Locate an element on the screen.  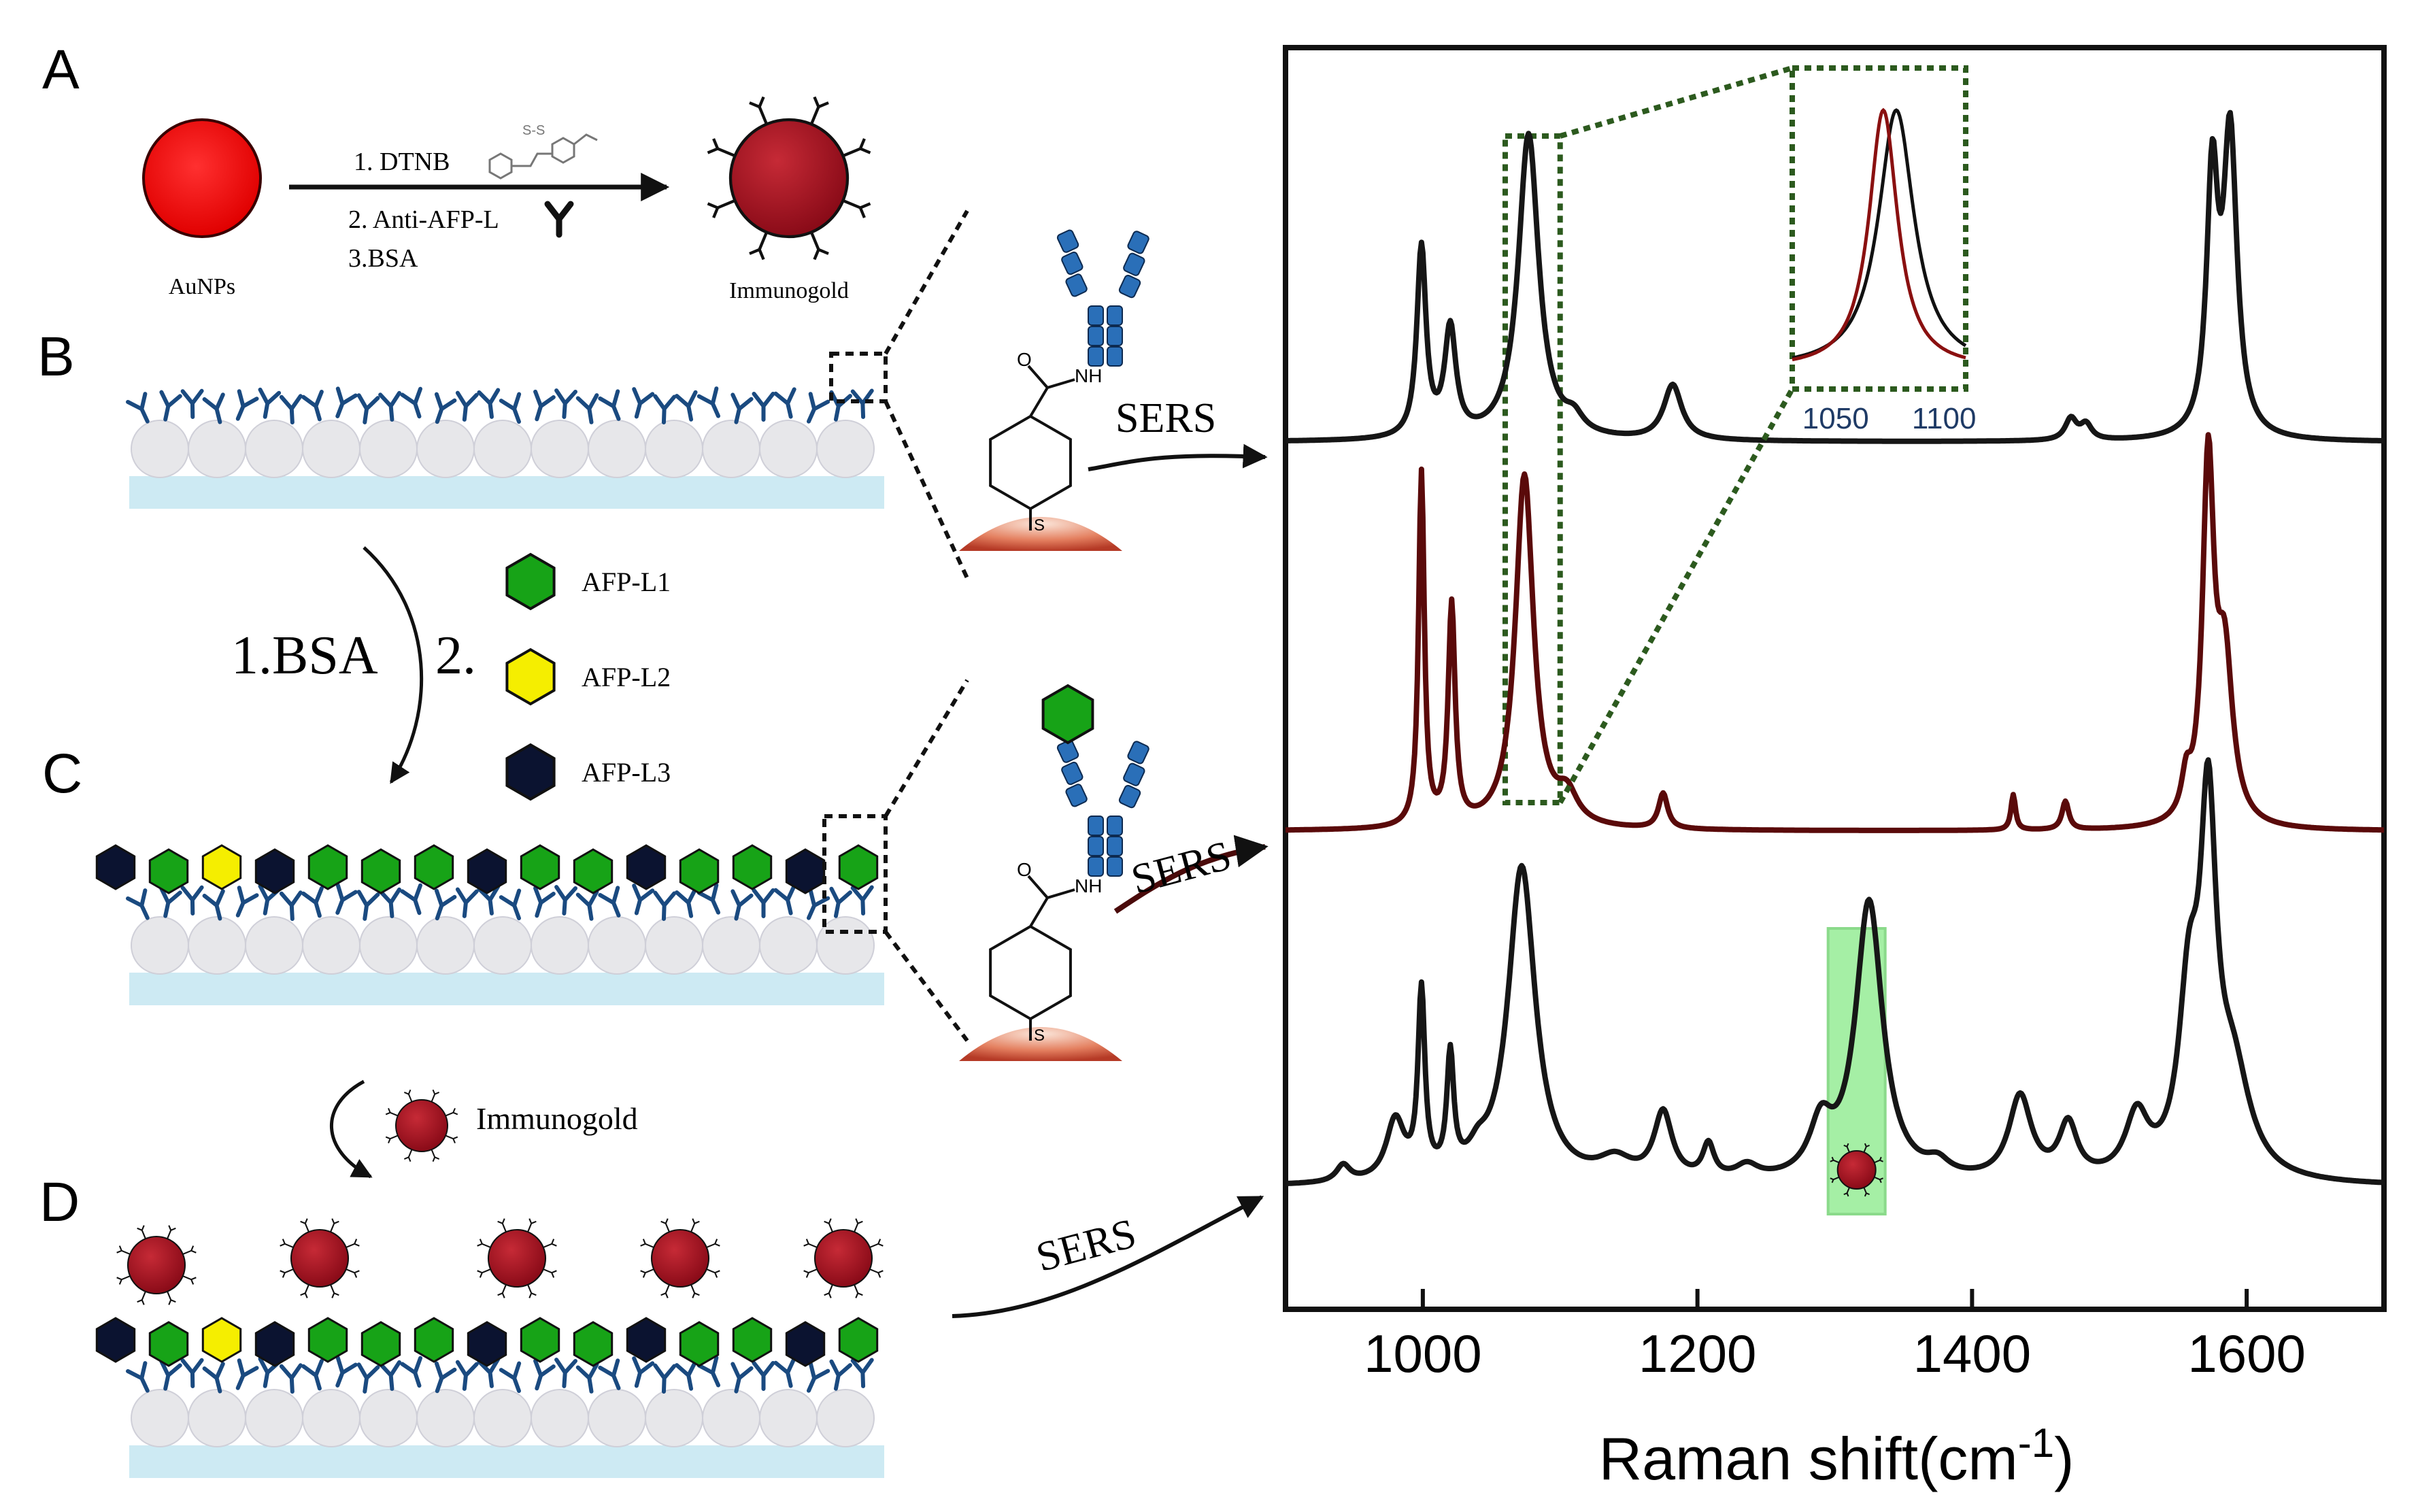
step-bc: 1.BSA 2. is located at coordinates (354, 665).